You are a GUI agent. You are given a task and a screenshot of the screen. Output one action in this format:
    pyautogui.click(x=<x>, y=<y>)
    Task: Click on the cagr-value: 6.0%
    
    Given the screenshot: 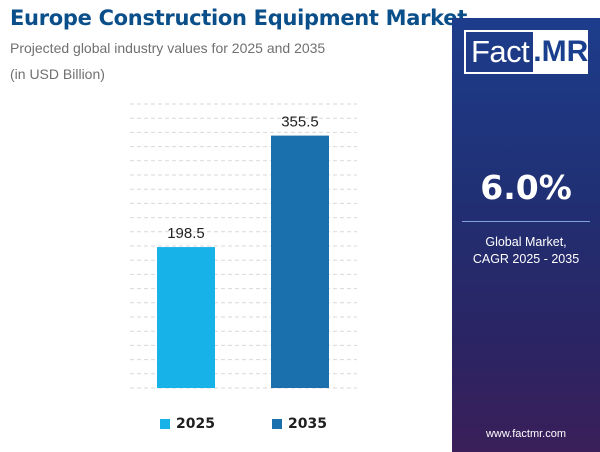 What is the action you would take?
    pyautogui.click(x=526, y=187)
    